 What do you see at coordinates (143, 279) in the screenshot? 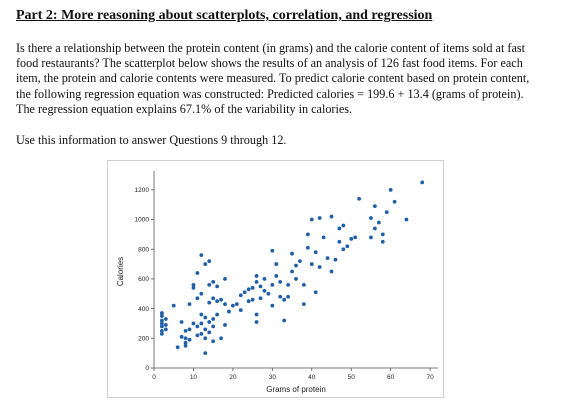
I see `y-tick-label: 600` at bounding box center [143, 279].